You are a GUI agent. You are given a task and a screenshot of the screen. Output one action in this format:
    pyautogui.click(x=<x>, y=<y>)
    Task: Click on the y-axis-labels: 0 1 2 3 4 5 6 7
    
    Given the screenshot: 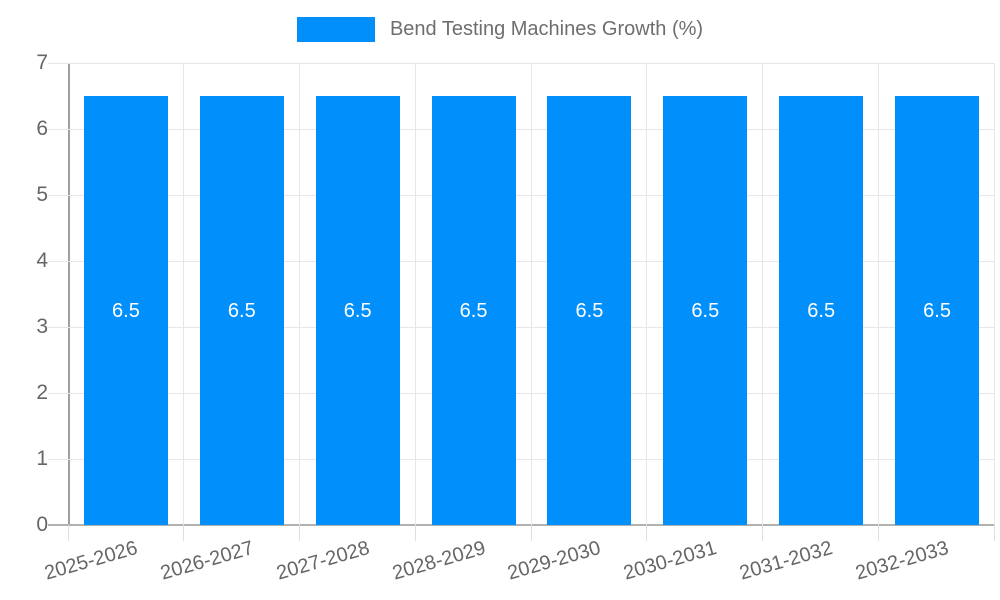 What is the action you would take?
    pyautogui.click(x=24, y=293)
    